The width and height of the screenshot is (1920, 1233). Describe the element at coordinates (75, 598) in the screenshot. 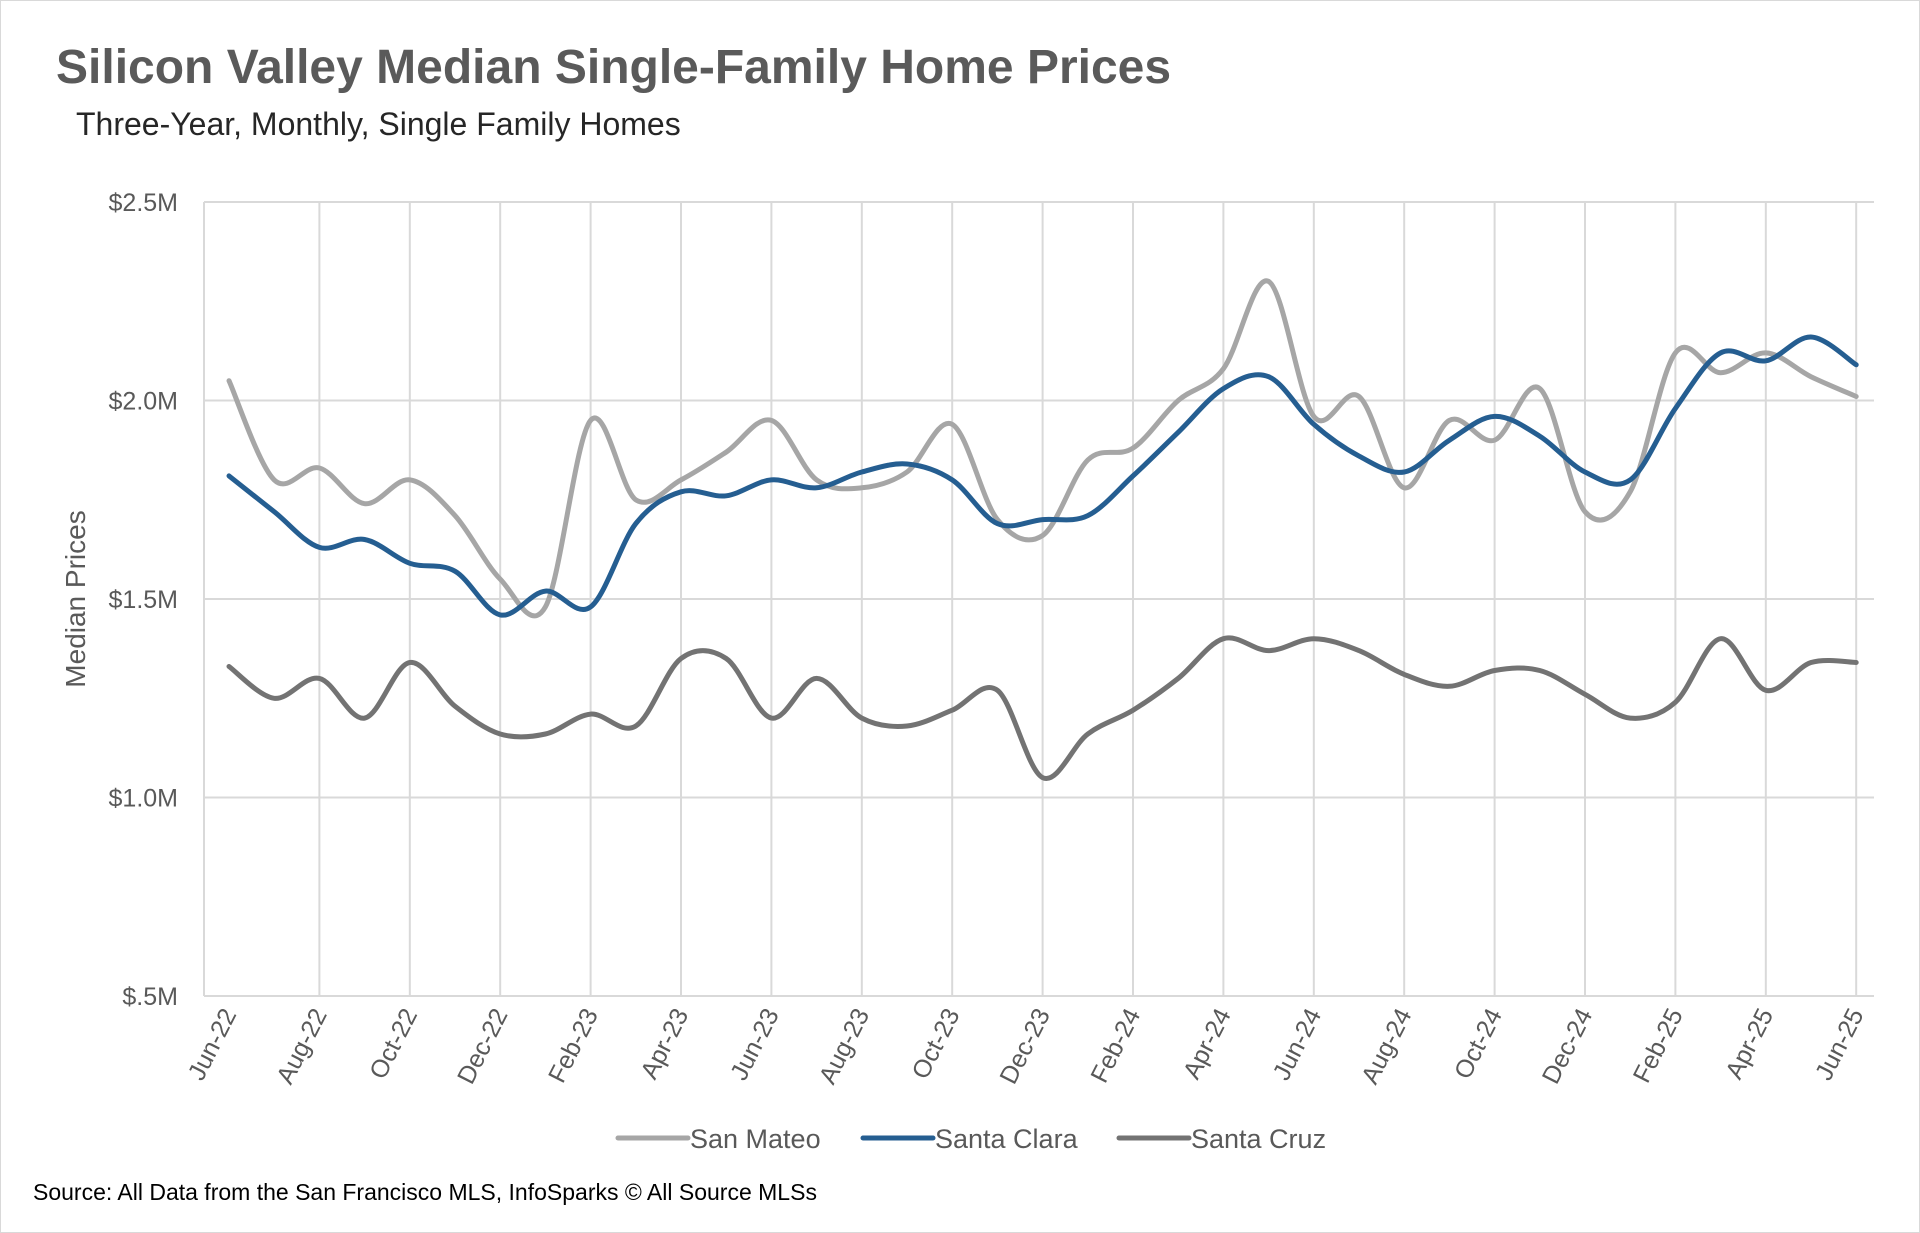

I see `y-axis-label: Median Prices` at that location.